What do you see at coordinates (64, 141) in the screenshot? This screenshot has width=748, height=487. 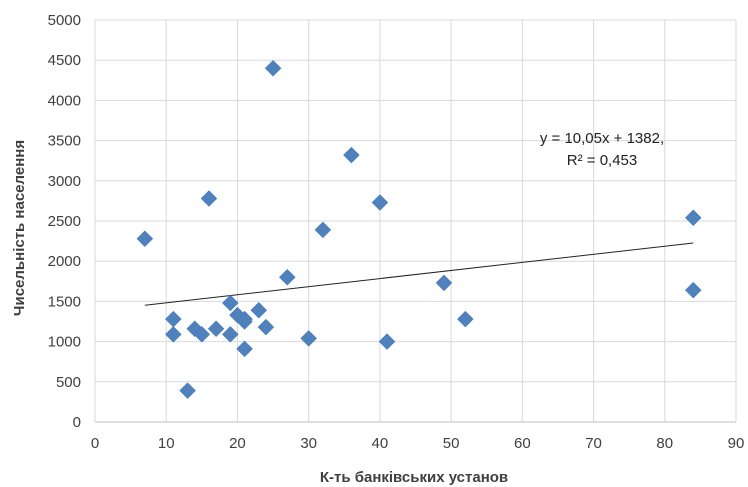 I see `y-tick-label: 3500` at bounding box center [64, 141].